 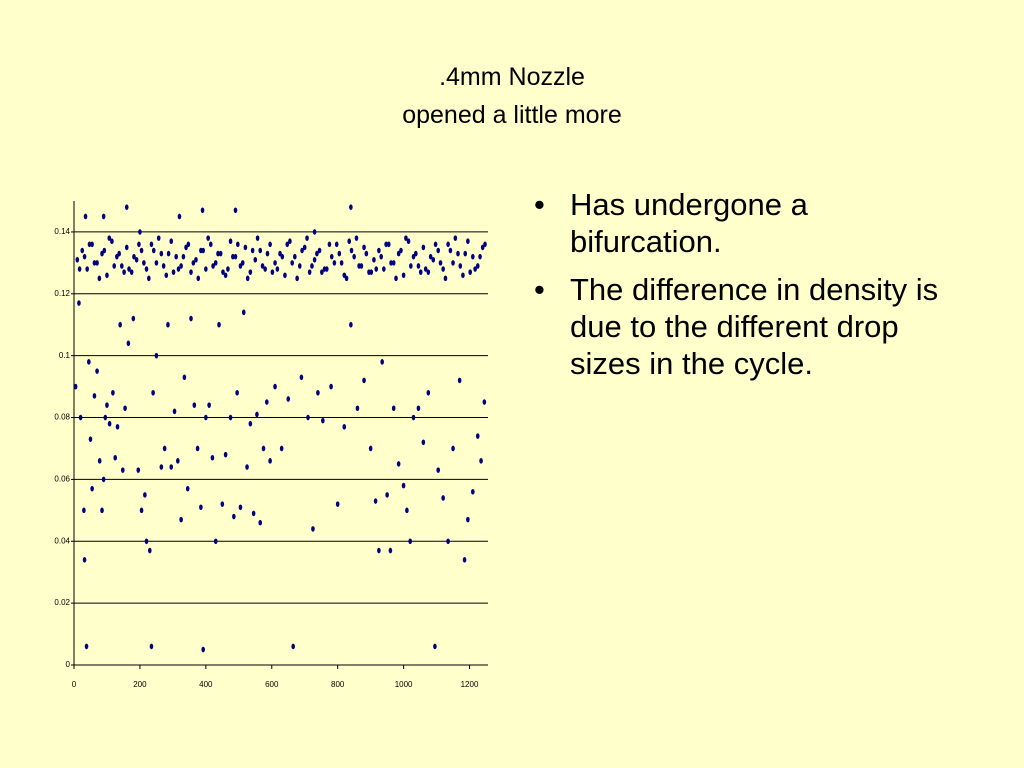 I want to click on x-tick-label: 1200, so click(x=470, y=684).